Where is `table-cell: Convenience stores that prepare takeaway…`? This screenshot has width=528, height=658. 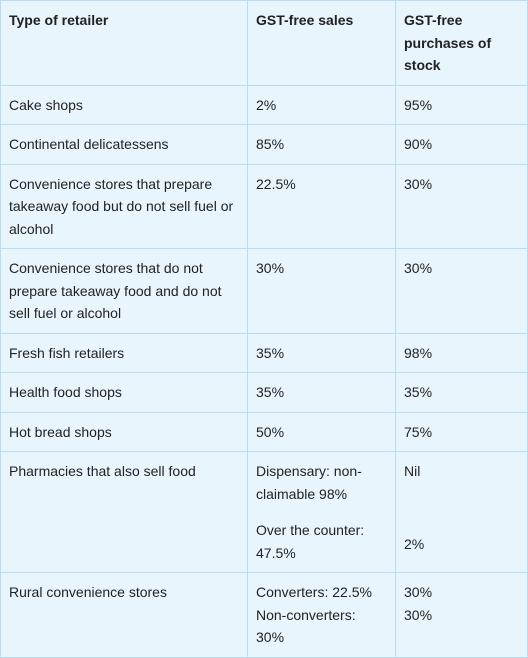
table-cell: Convenience stores that prepare takeaway… is located at coordinates (124, 206).